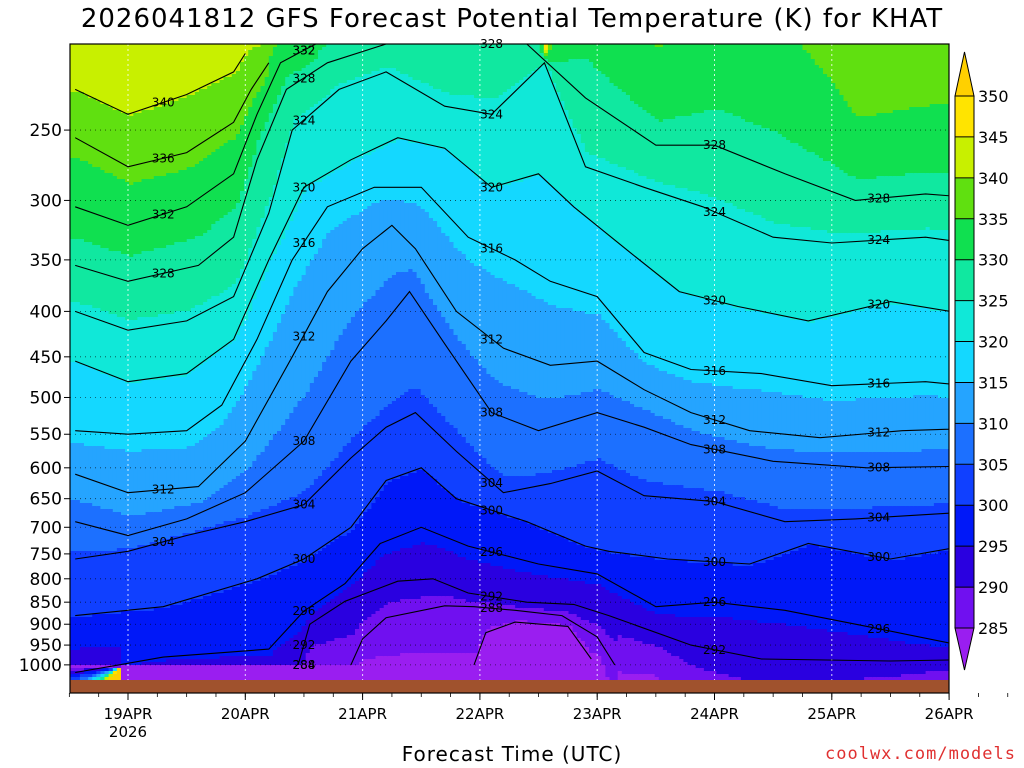  I want to click on colorbar-segment, so click(964, 280).